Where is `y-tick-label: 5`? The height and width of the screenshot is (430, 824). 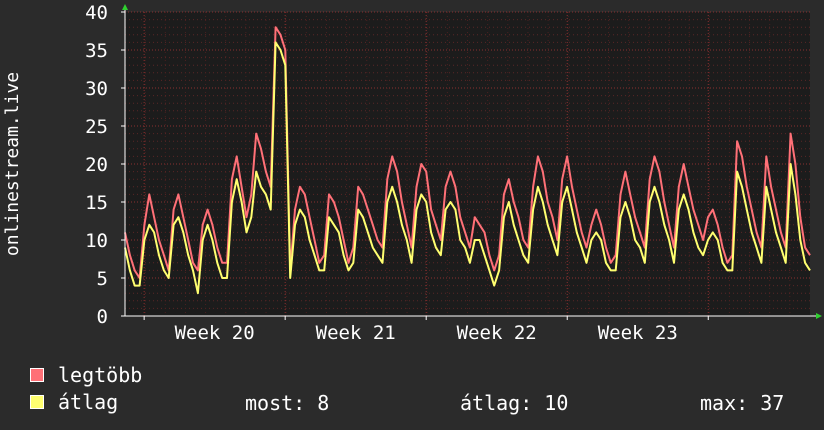
y-tick-label: 5 is located at coordinates (102, 279).